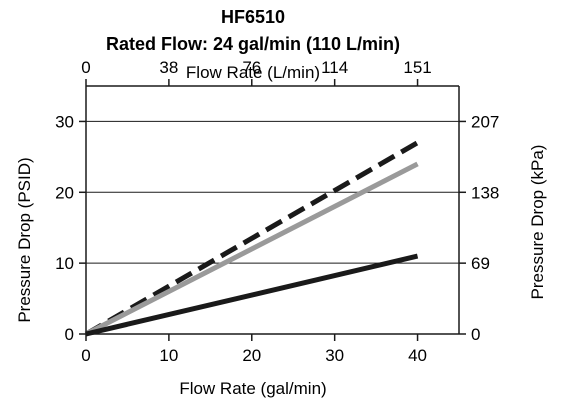 This screenshot has height=405, width=561. What do you see at coordinates (168, 355) in the screenshot?
I see `x-tick-label: 10` at bounding box center [168, 355].